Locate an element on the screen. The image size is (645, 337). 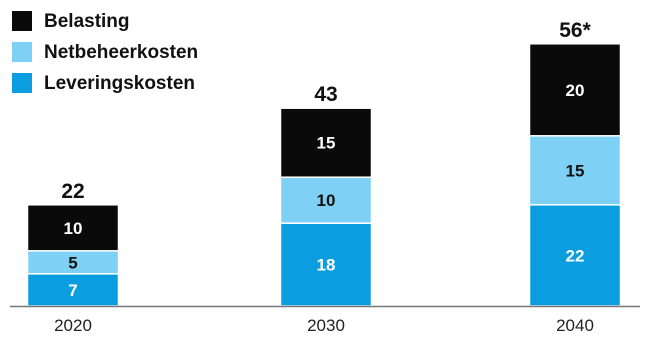
bar-segment-netbeheerkosten-2030 is located at coordinates (326, 200).